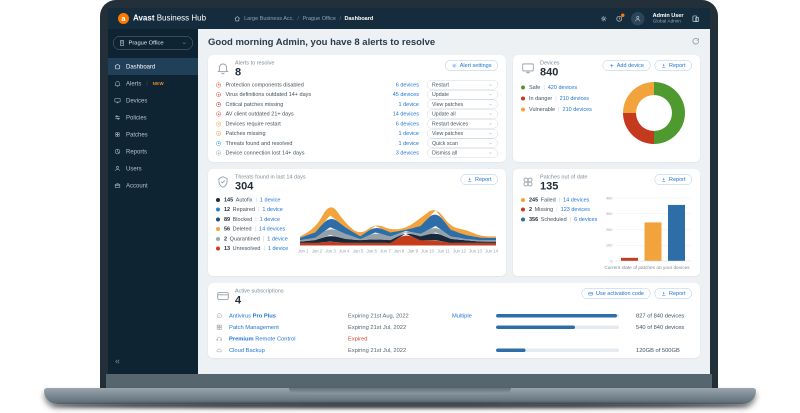  Describe the element at coordinates (227, 229) in the screenshot. I see `legend-count: 56` at that location.